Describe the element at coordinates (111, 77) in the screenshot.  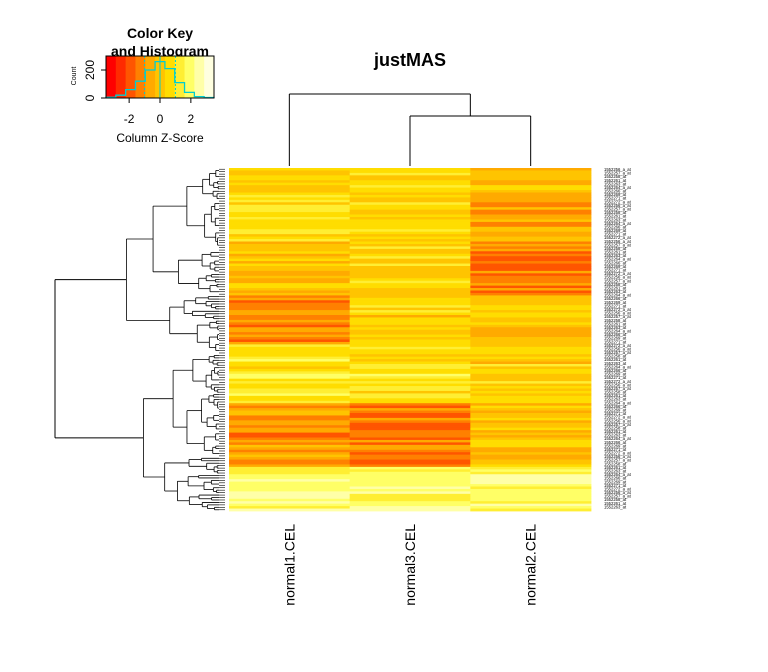
I see `color-key-swatch` at that location.